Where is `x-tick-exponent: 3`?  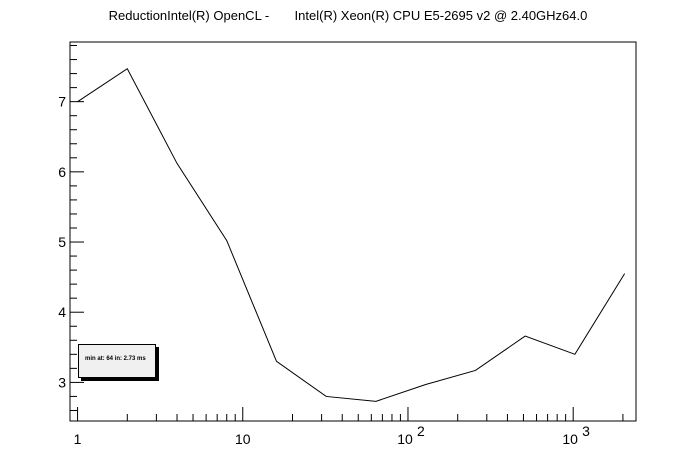
x-tick-exponent: 3 is located at coordinates (586, 431).